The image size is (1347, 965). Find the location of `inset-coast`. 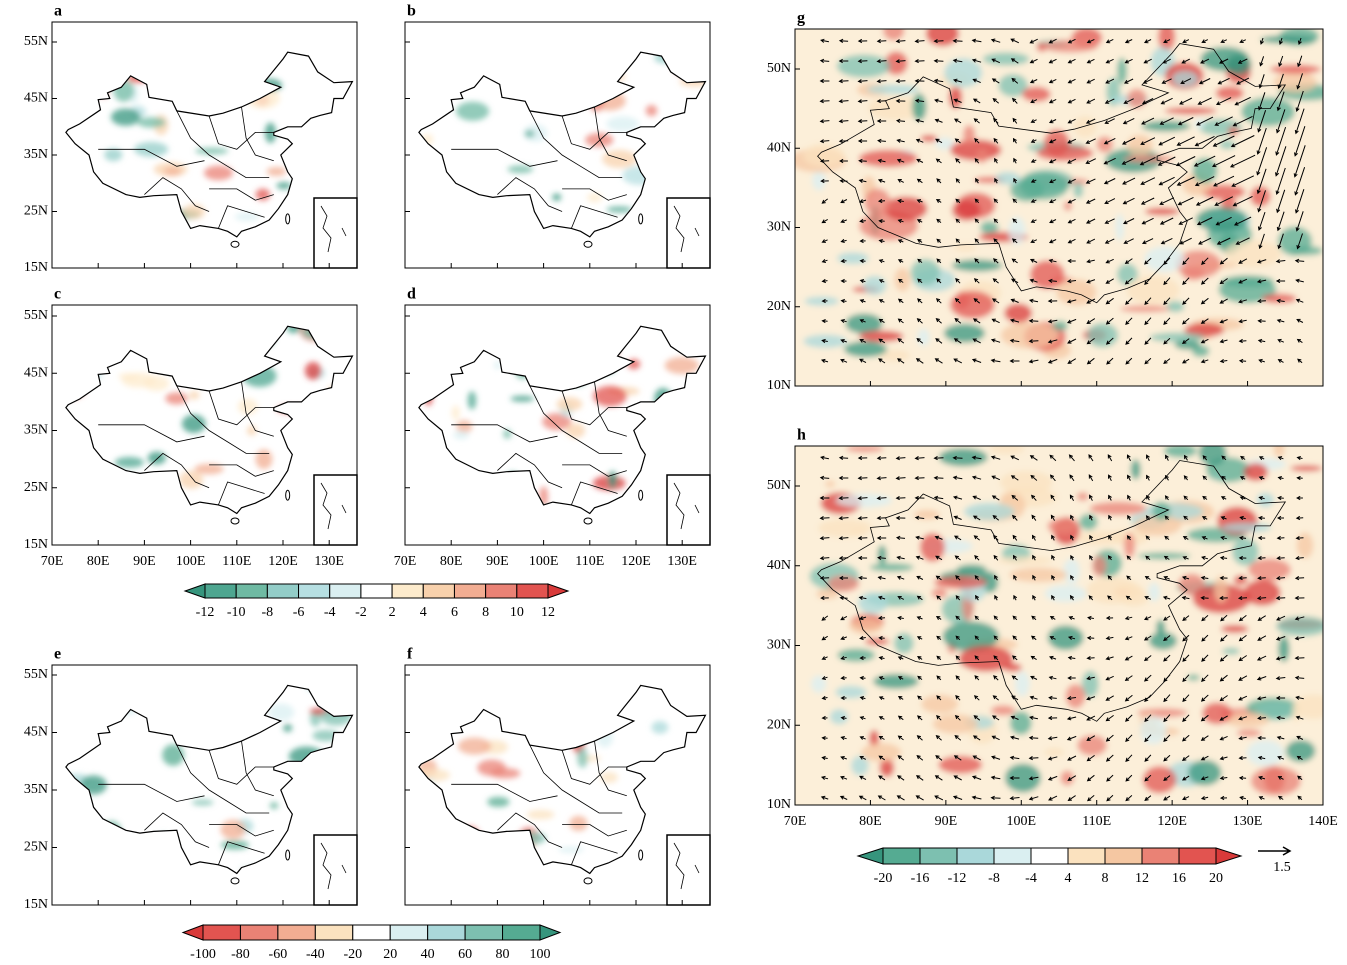

inset-coast is located at coordinates (686, 229).